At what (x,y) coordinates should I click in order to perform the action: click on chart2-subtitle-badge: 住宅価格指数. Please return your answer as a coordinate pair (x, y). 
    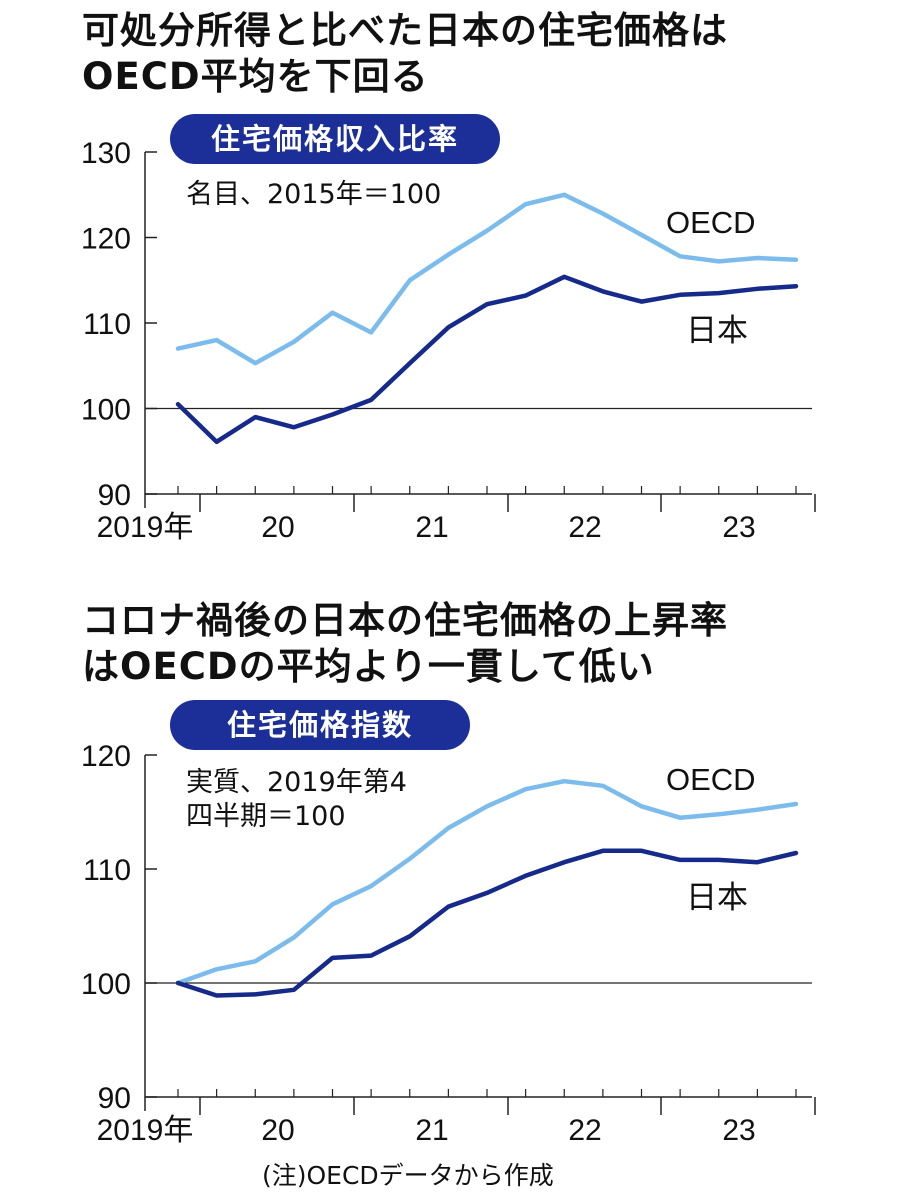
    Looking at the image, I should click on (320, 725).